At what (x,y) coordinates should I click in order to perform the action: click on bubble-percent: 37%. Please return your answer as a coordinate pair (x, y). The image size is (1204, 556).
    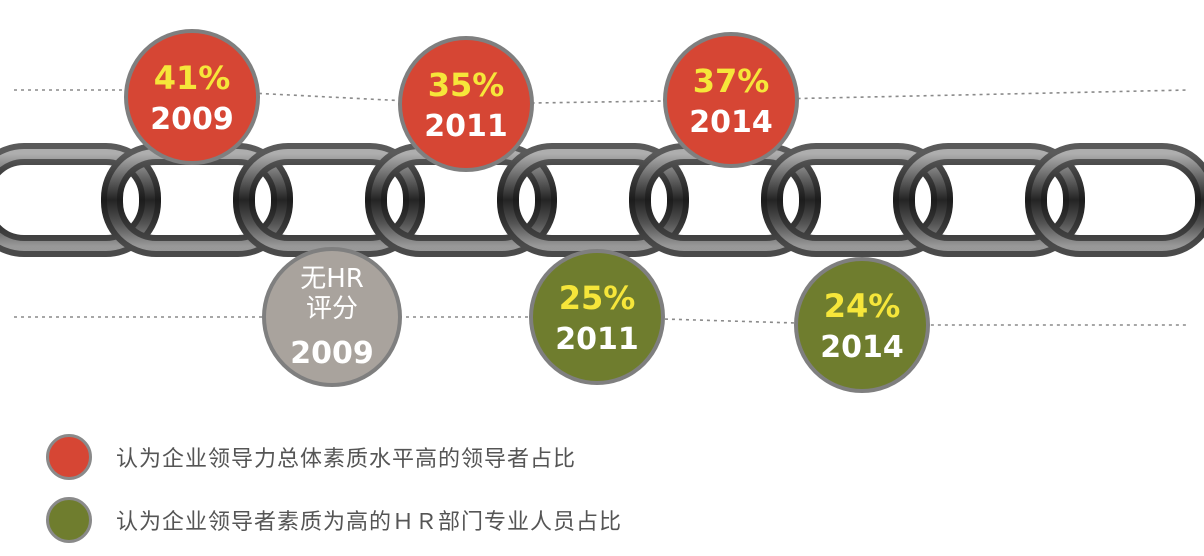
    Looking at the image, I should click on (731, 81).